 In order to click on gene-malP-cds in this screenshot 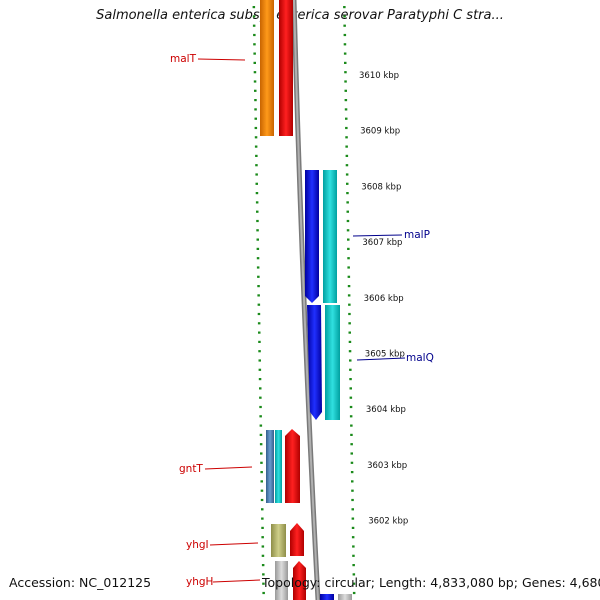, I will do `click(312, 236)`.